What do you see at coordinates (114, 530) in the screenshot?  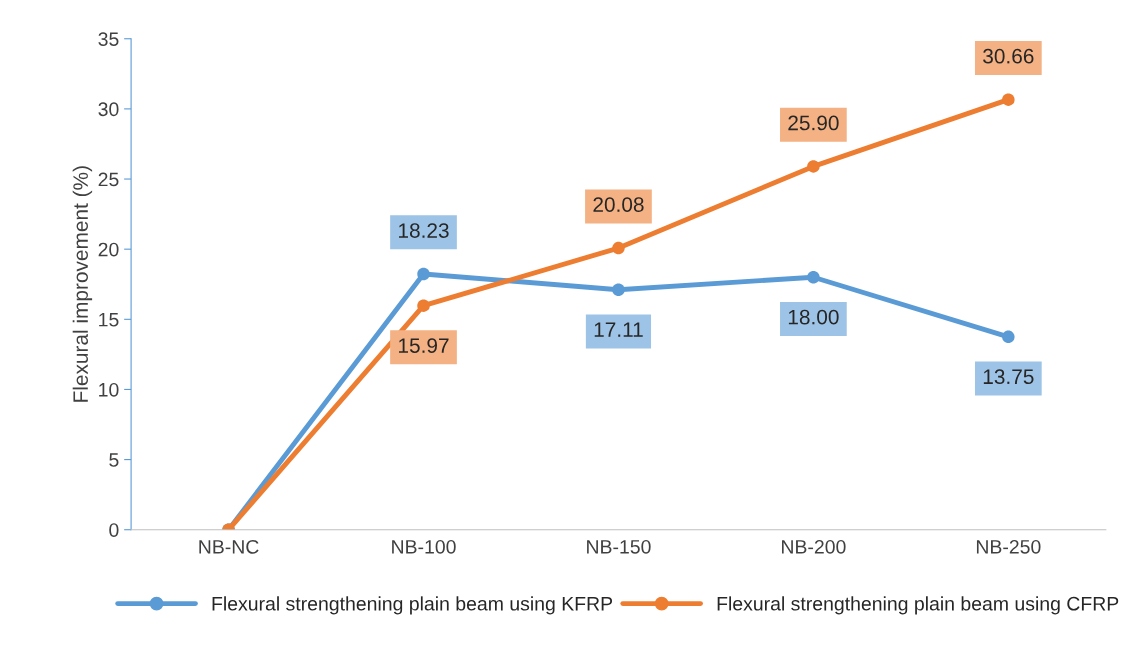 I see `y-tick-label: 0` at bounding box center [114, 530].